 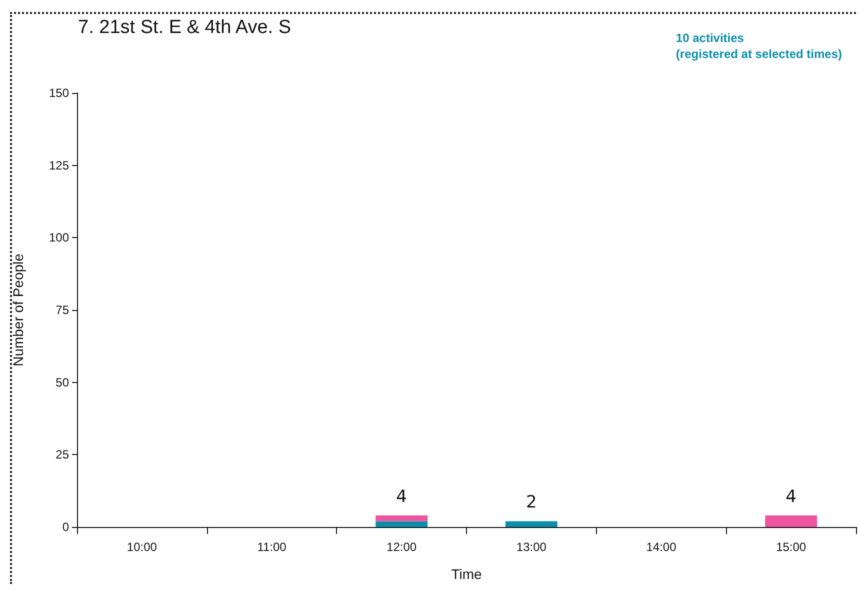 I want to click on x-tick-label: 14:00, so click(x=661, y=547).